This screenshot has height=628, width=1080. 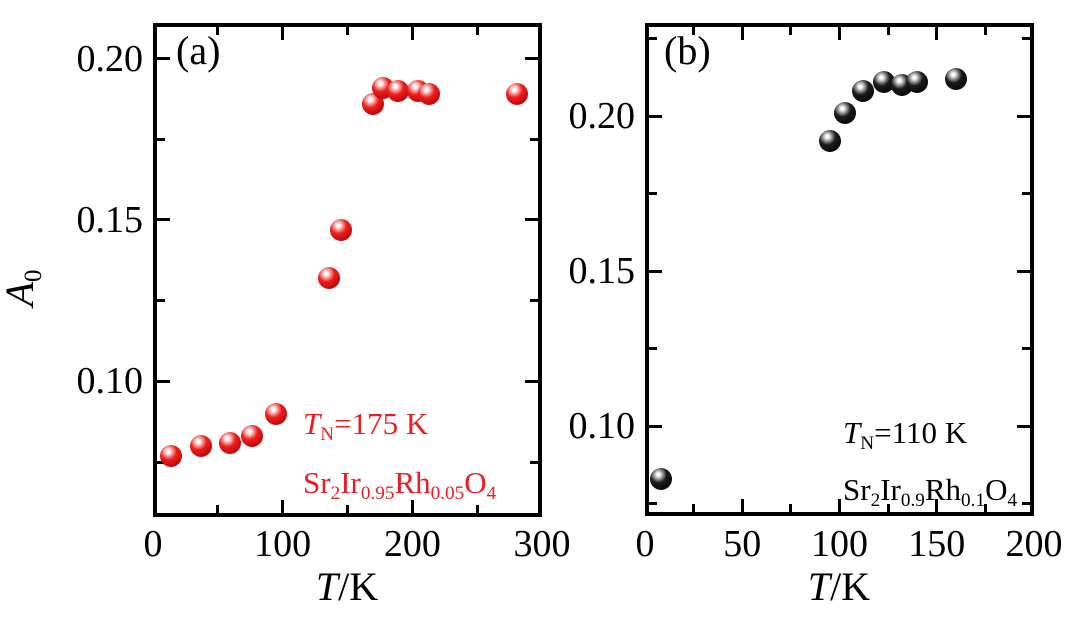 What do you see at coordinates (350, 483) in the screenshot?
I see `text-fragment: Ir` at bounding box center [350, 483].